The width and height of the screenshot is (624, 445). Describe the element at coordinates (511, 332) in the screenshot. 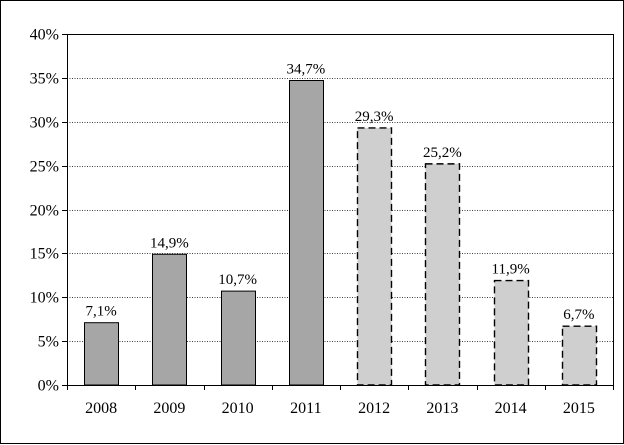

I see `bar-2014` at that location.